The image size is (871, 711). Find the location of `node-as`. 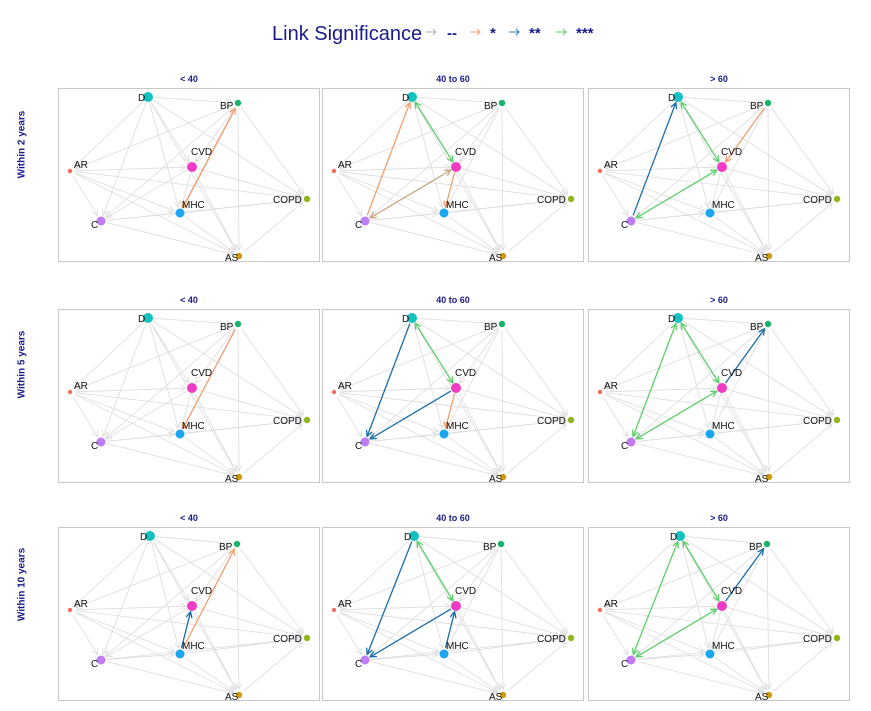

node-as is located at coordinates (239, 477).